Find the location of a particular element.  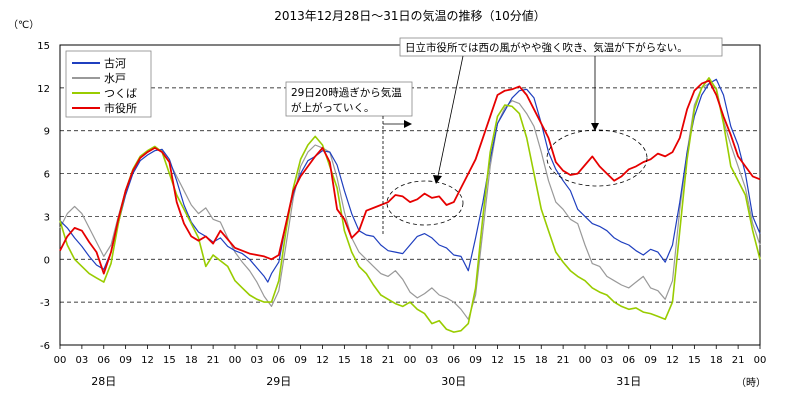

y-tick-label: 3 is located at coordinates (47, 217).